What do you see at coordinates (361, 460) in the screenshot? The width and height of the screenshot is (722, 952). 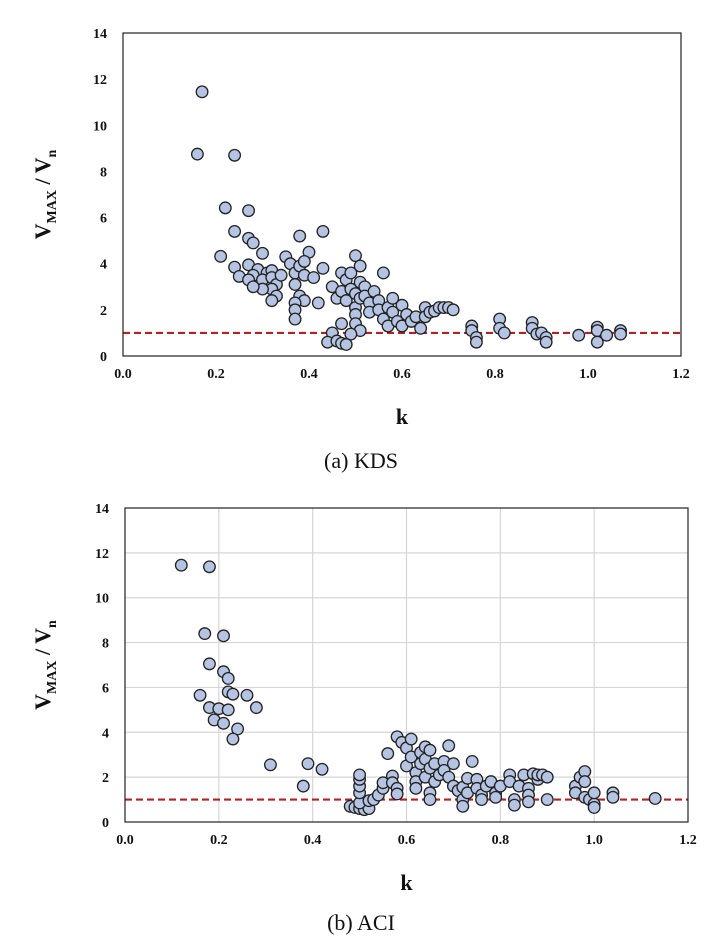 I see `caption-kds: (a) KDS` at bounding box center [361, 460].